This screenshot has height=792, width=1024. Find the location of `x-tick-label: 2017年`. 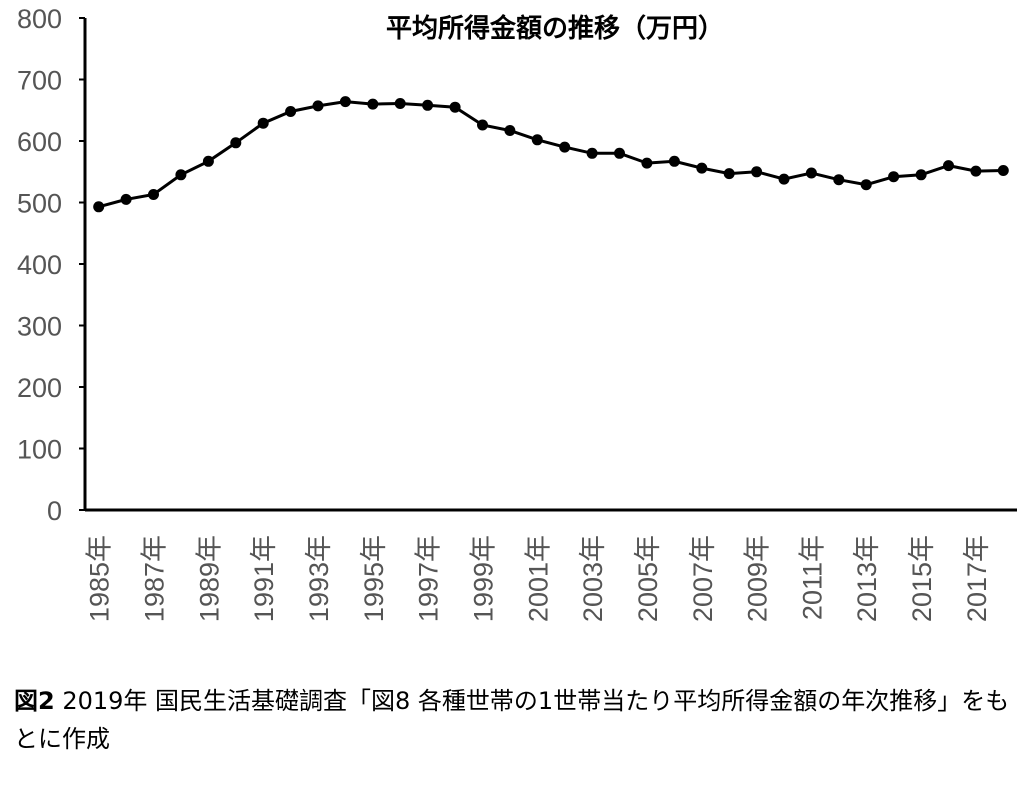

x-tick-label: 2017年 is located at coordinates (977, 578).